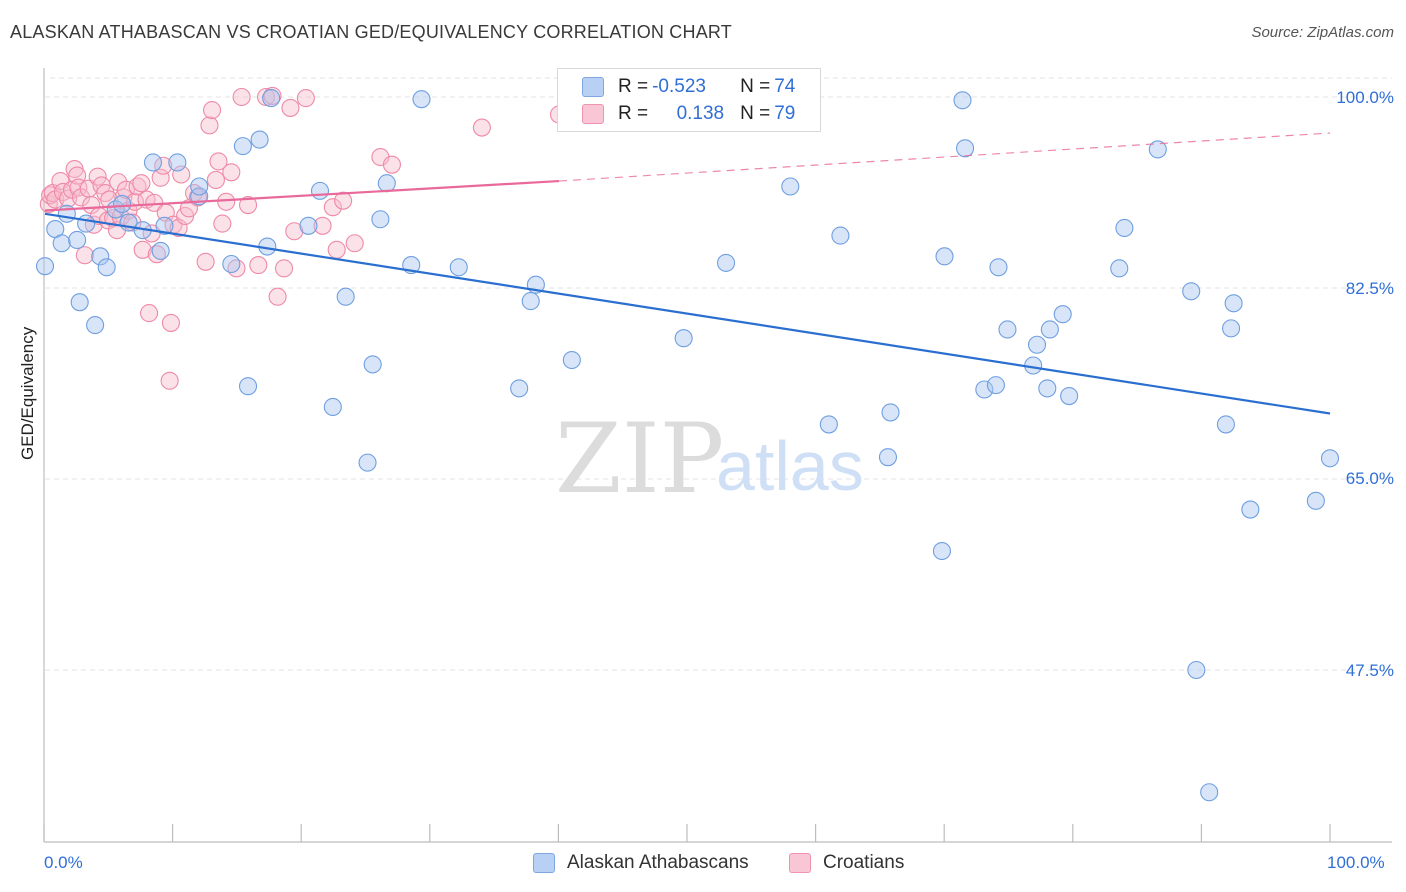  I want to click on legend-n-value: 79, so click(785, 113).